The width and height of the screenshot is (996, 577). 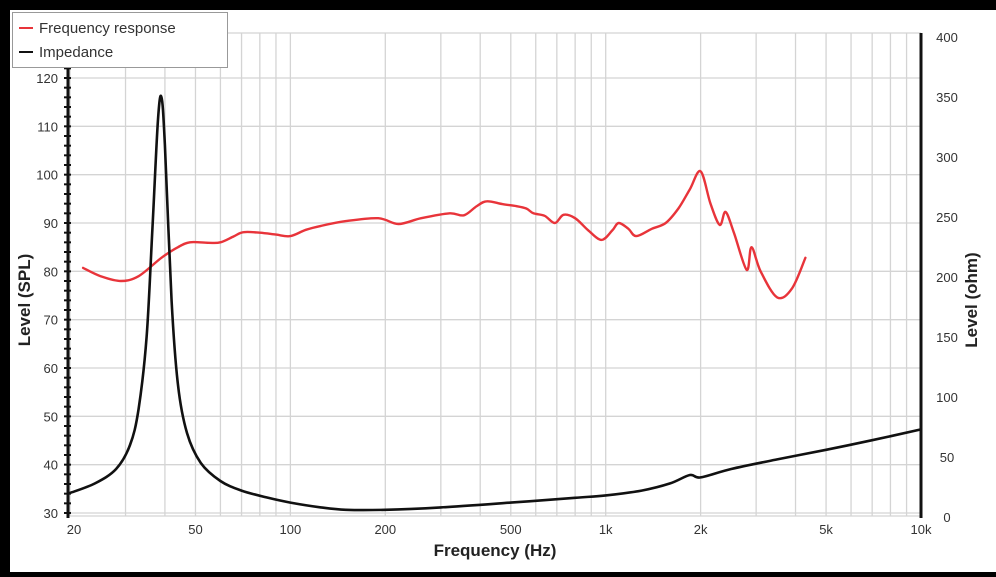 What do you see at coordinates (921, 529) in the screenshot?
I see `x-tick-label: 10k` at bounding box center [921, 529].